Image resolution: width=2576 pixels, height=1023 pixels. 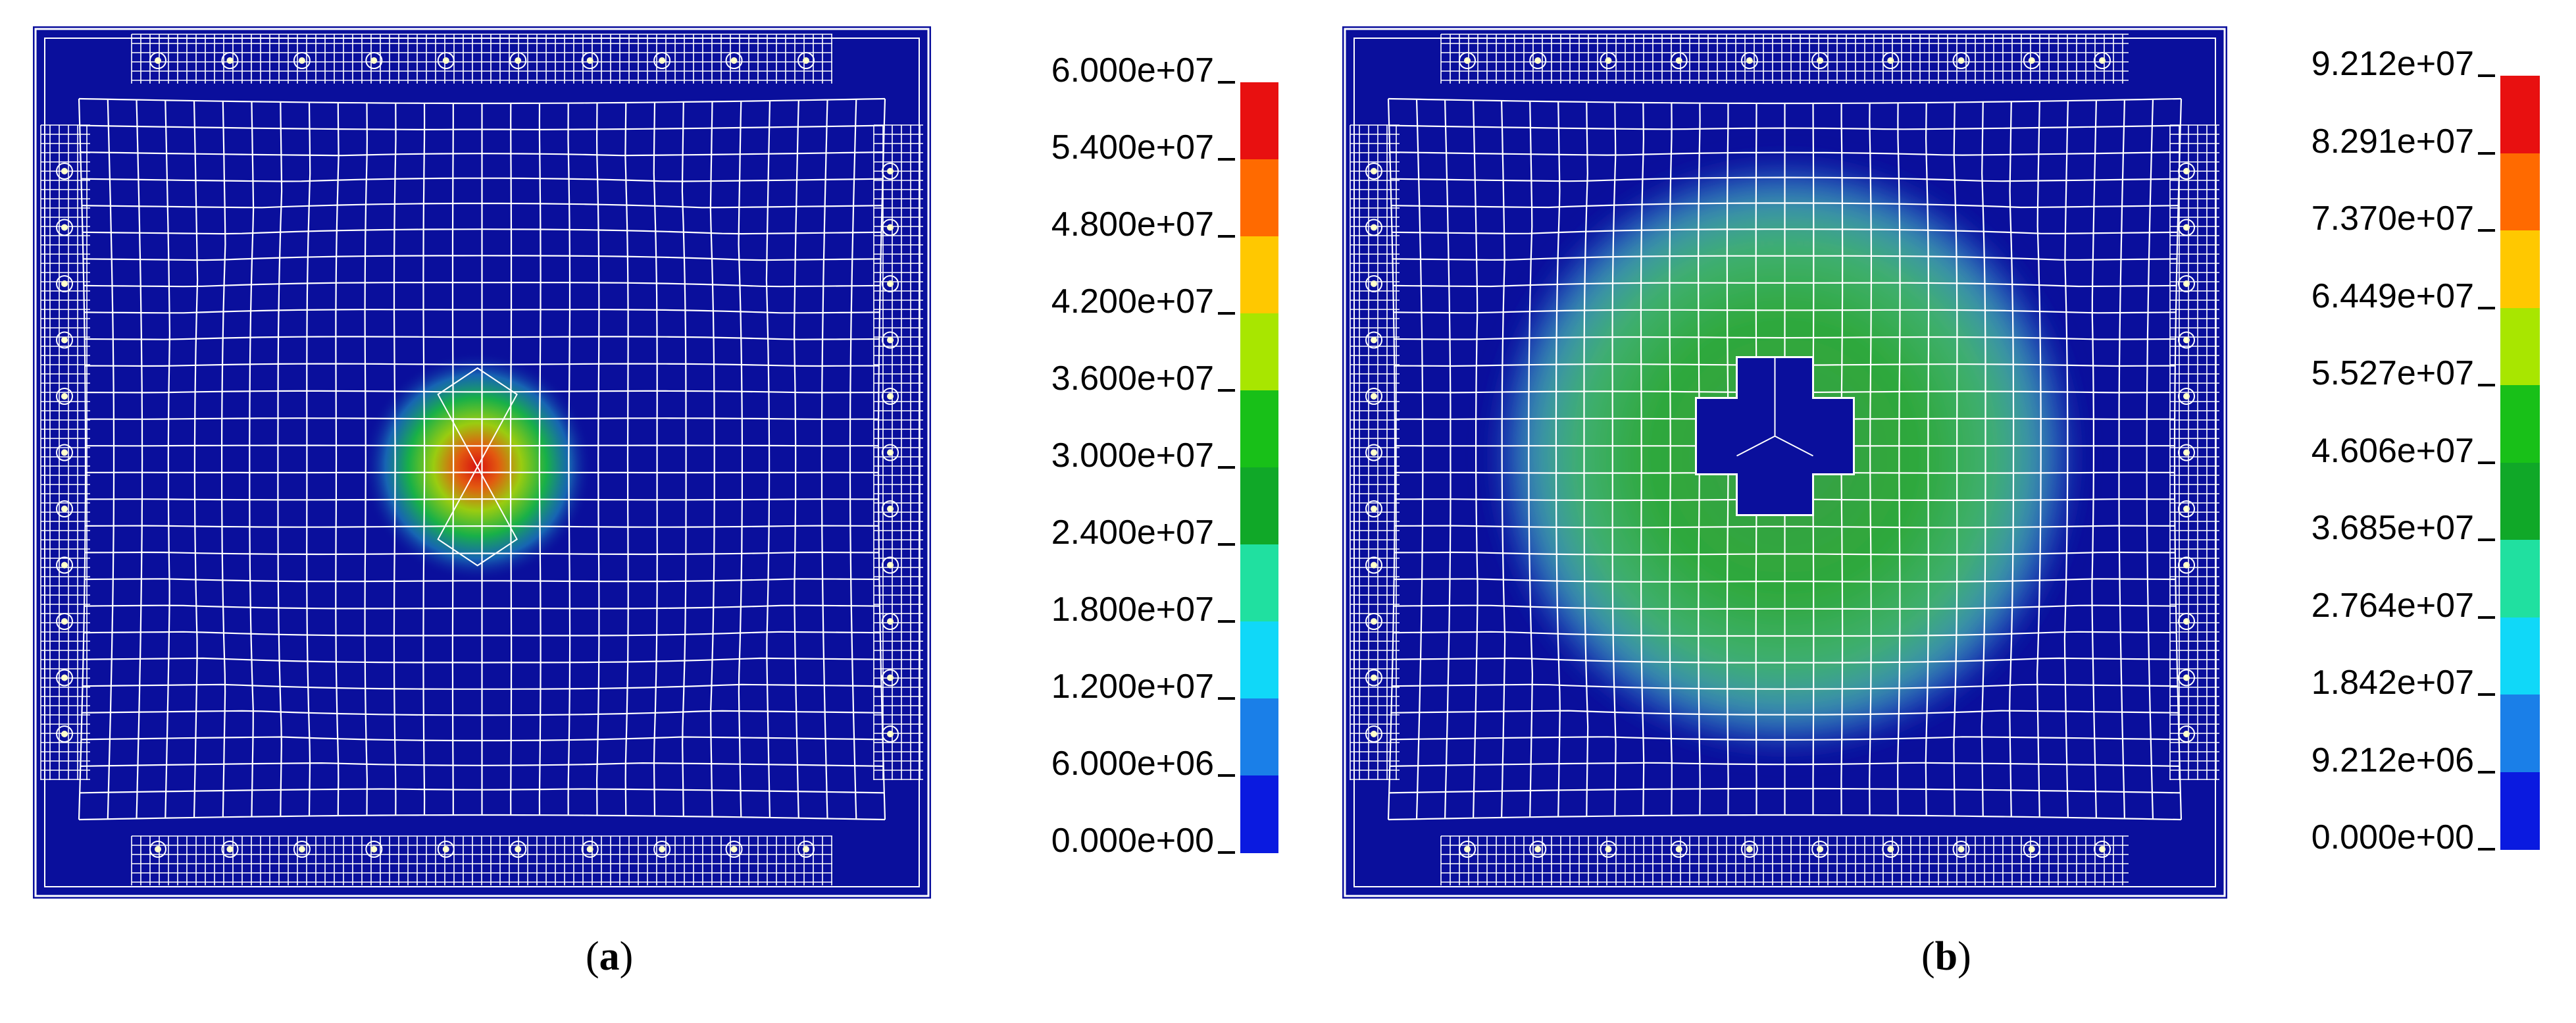 What do you see at coordinates (1132, 609) in the screenshot?
I see `legend-tick-label: 1.800e+07` at bounding box center [1132, 609].